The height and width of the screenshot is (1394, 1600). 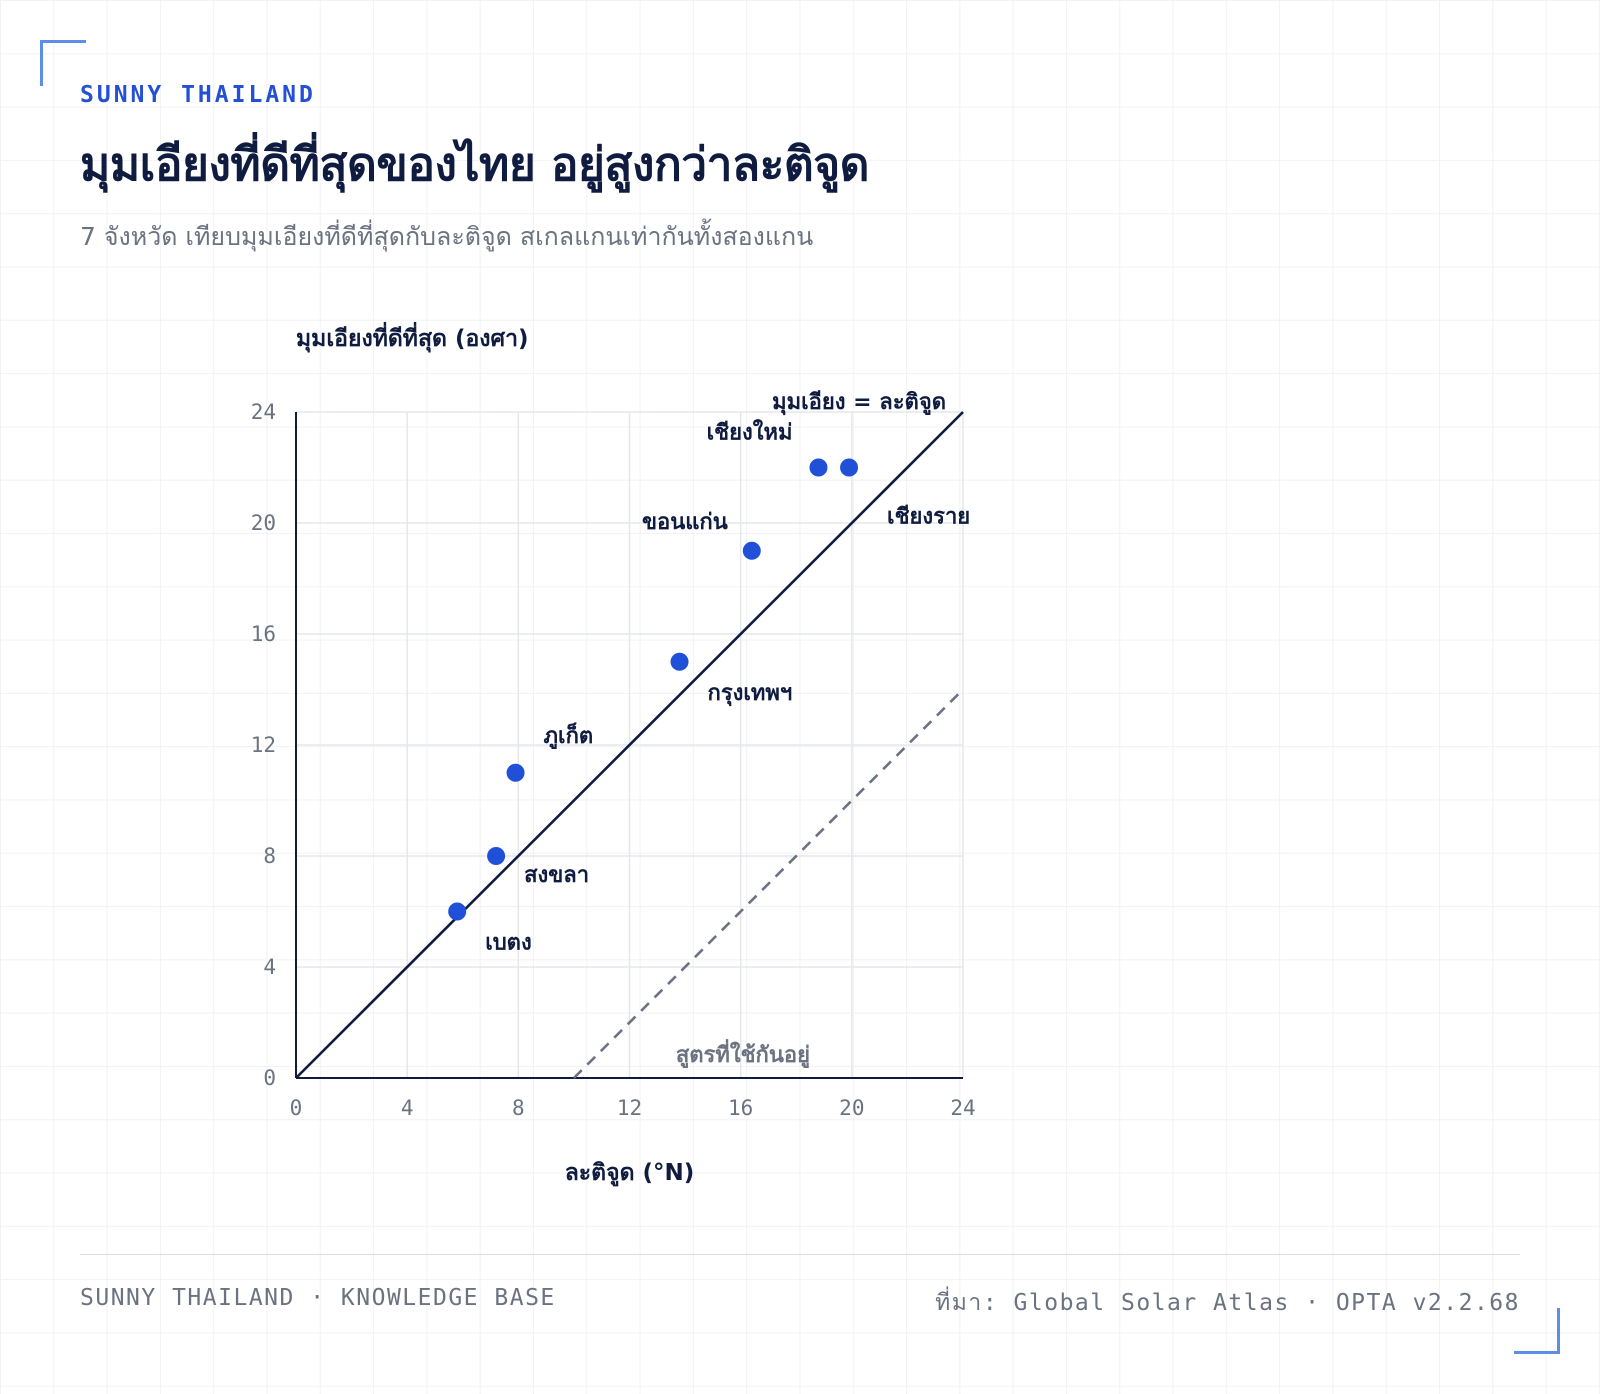 I want to click on x-tick-label: 0, so click(x=296, y=1108).